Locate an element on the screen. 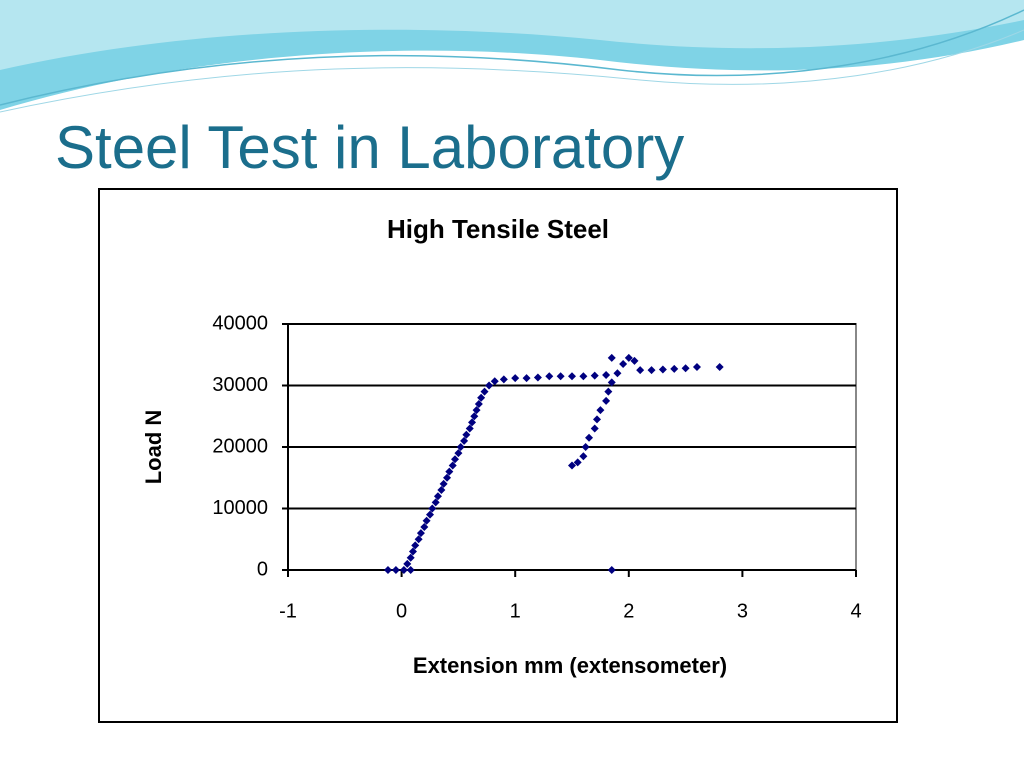 The image size is (1024, 768). y-tick-label: 10000 is located at coordinates (240, 508).